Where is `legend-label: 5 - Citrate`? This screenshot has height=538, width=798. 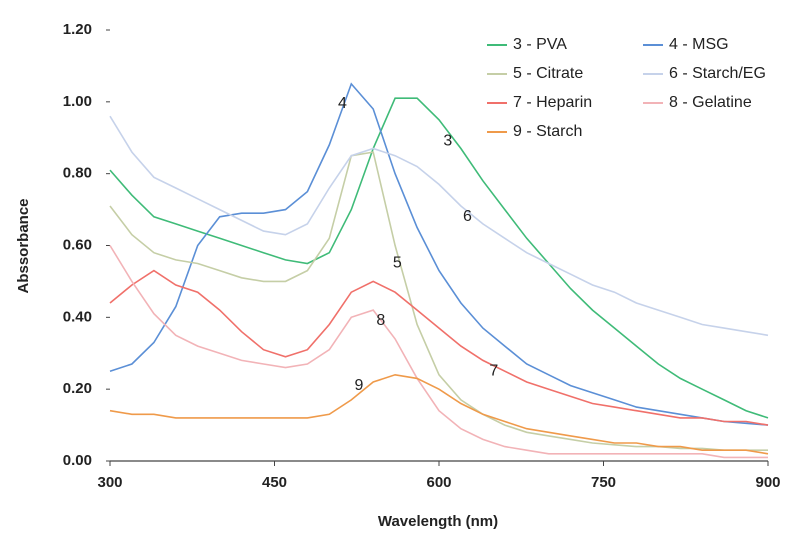
legend-label: 5 - Citrate is located at coordinates (548, 73).